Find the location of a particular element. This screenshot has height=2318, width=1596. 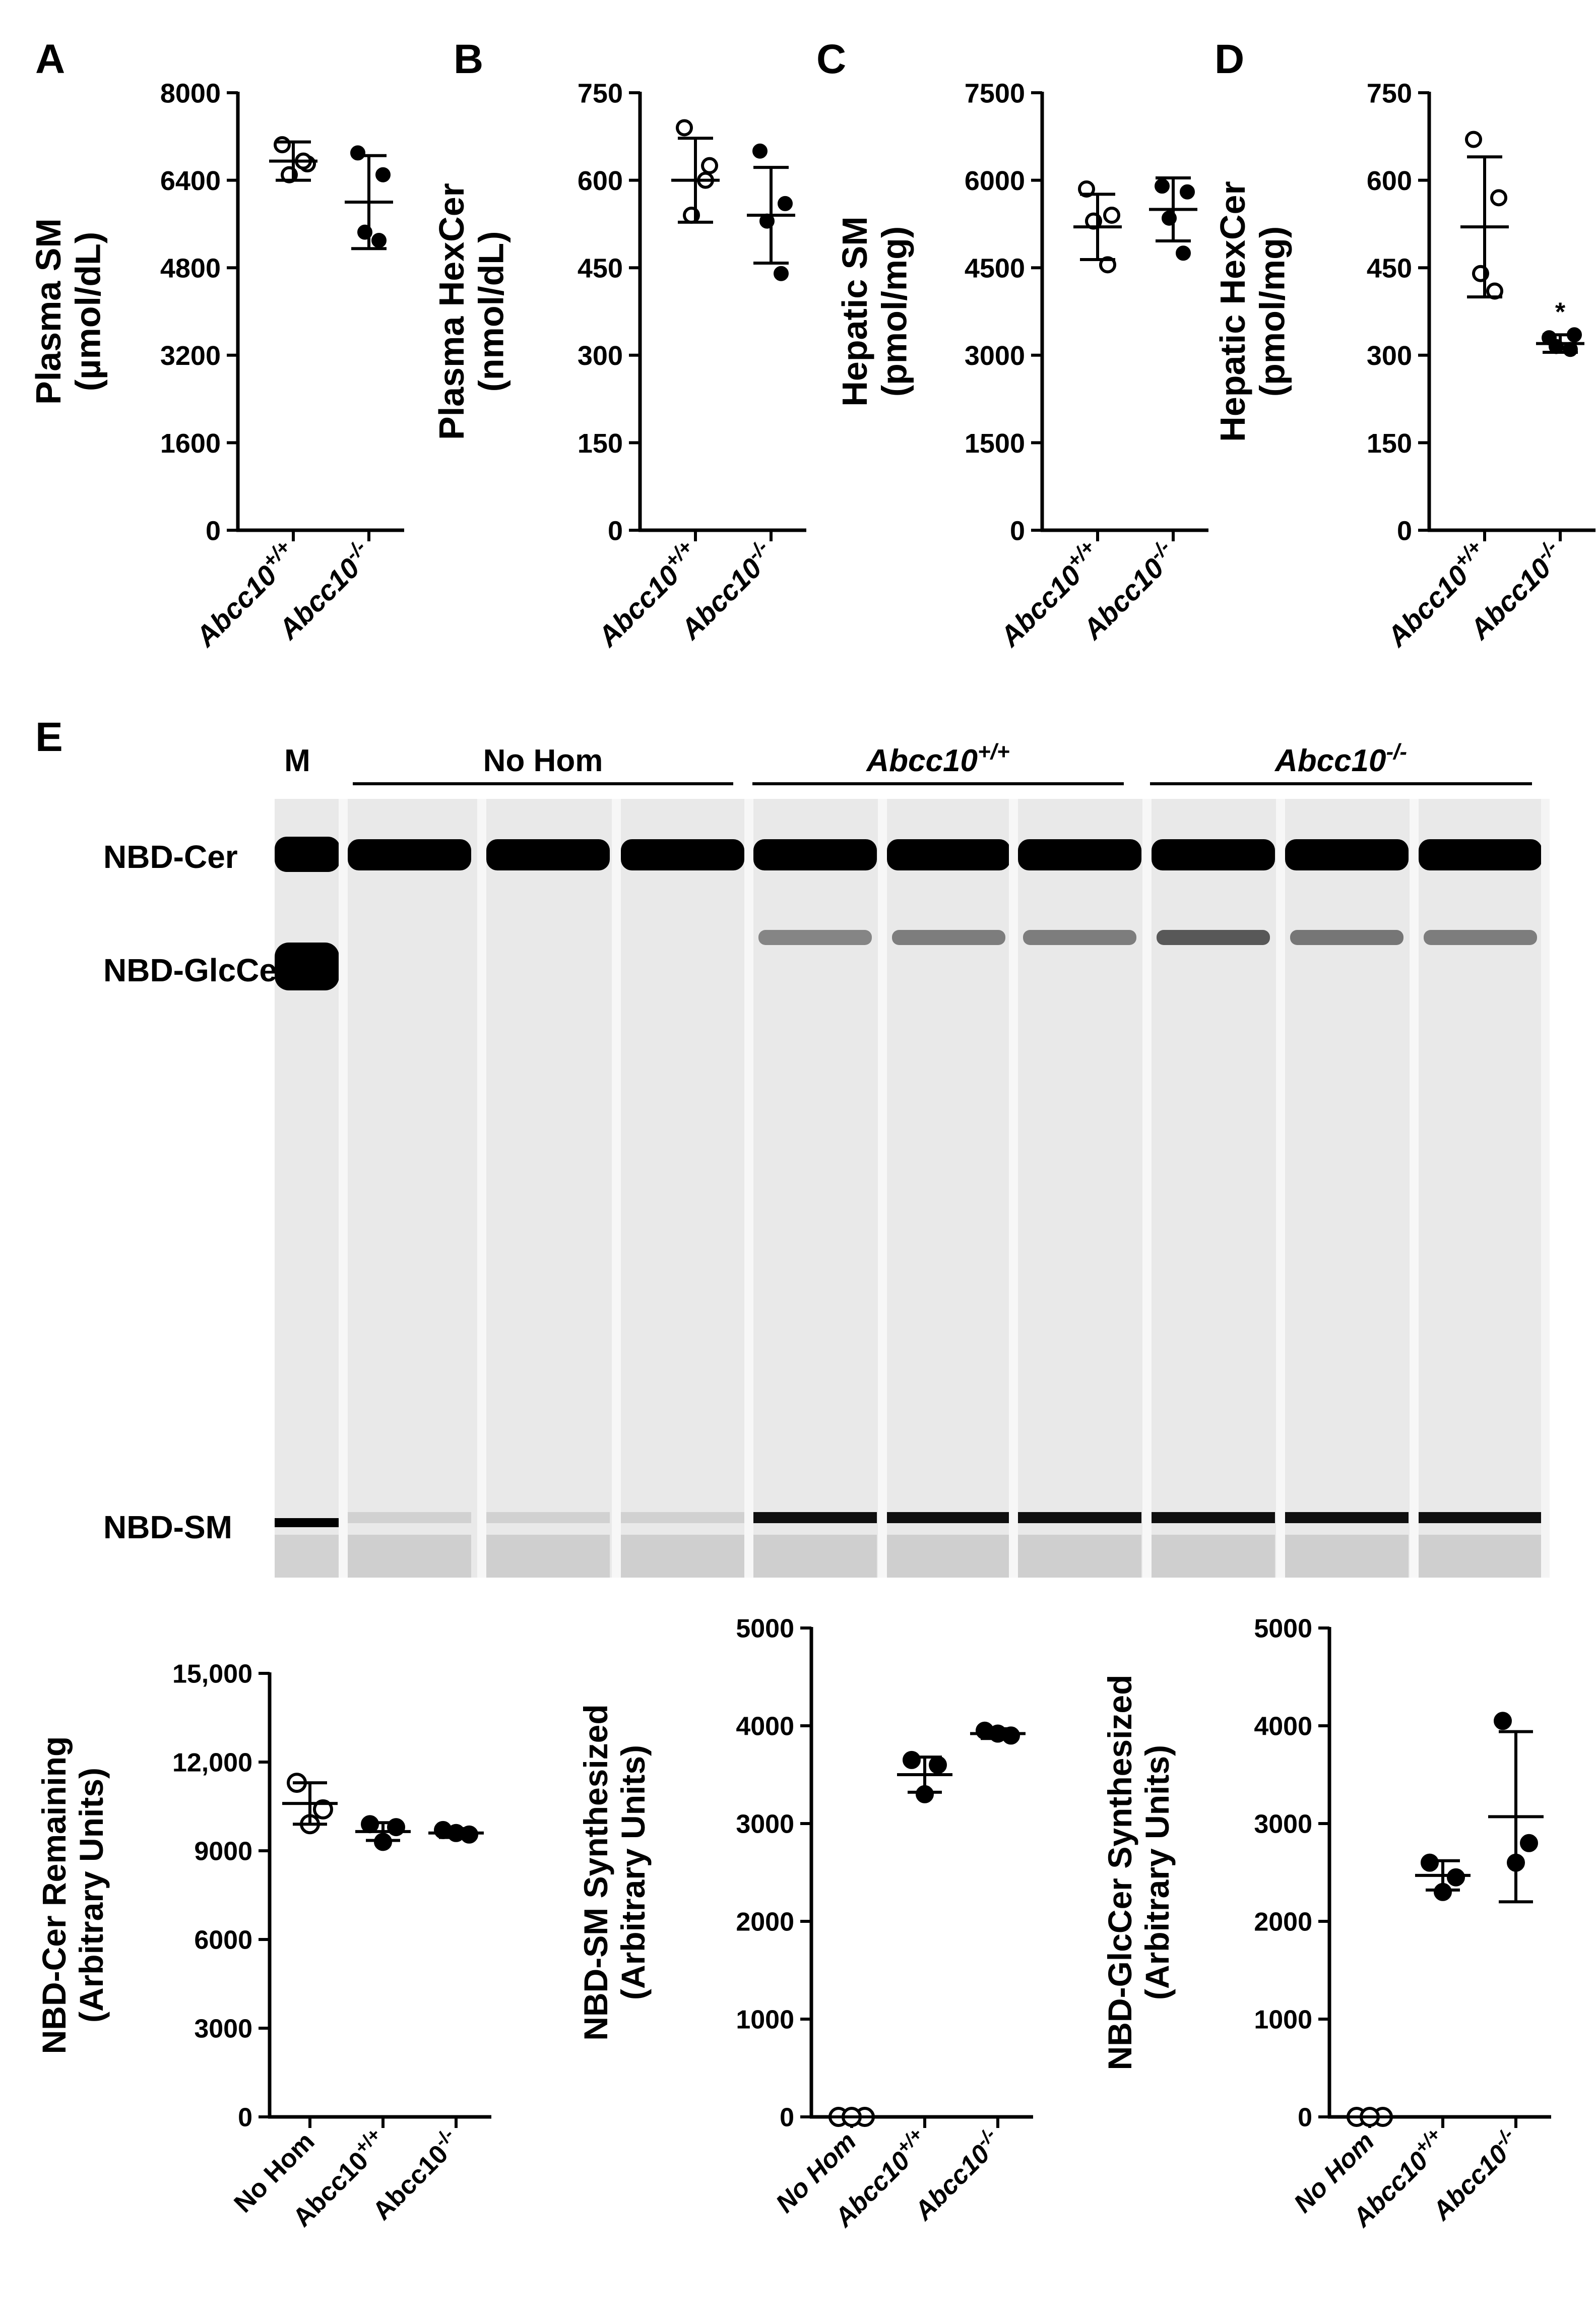

top-chart-y-axis-title: Hepatic HexCer (pmol/mg) is located at coordinates (1252, 311).